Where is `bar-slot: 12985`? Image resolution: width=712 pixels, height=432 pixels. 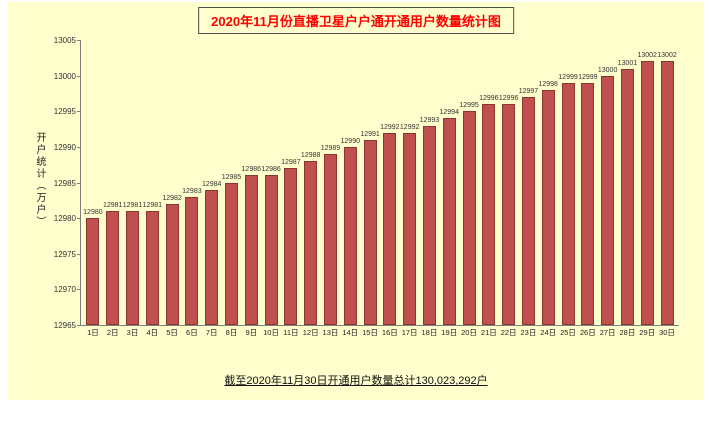
bar-slot: 12985 is located at coordinates (232, 182).